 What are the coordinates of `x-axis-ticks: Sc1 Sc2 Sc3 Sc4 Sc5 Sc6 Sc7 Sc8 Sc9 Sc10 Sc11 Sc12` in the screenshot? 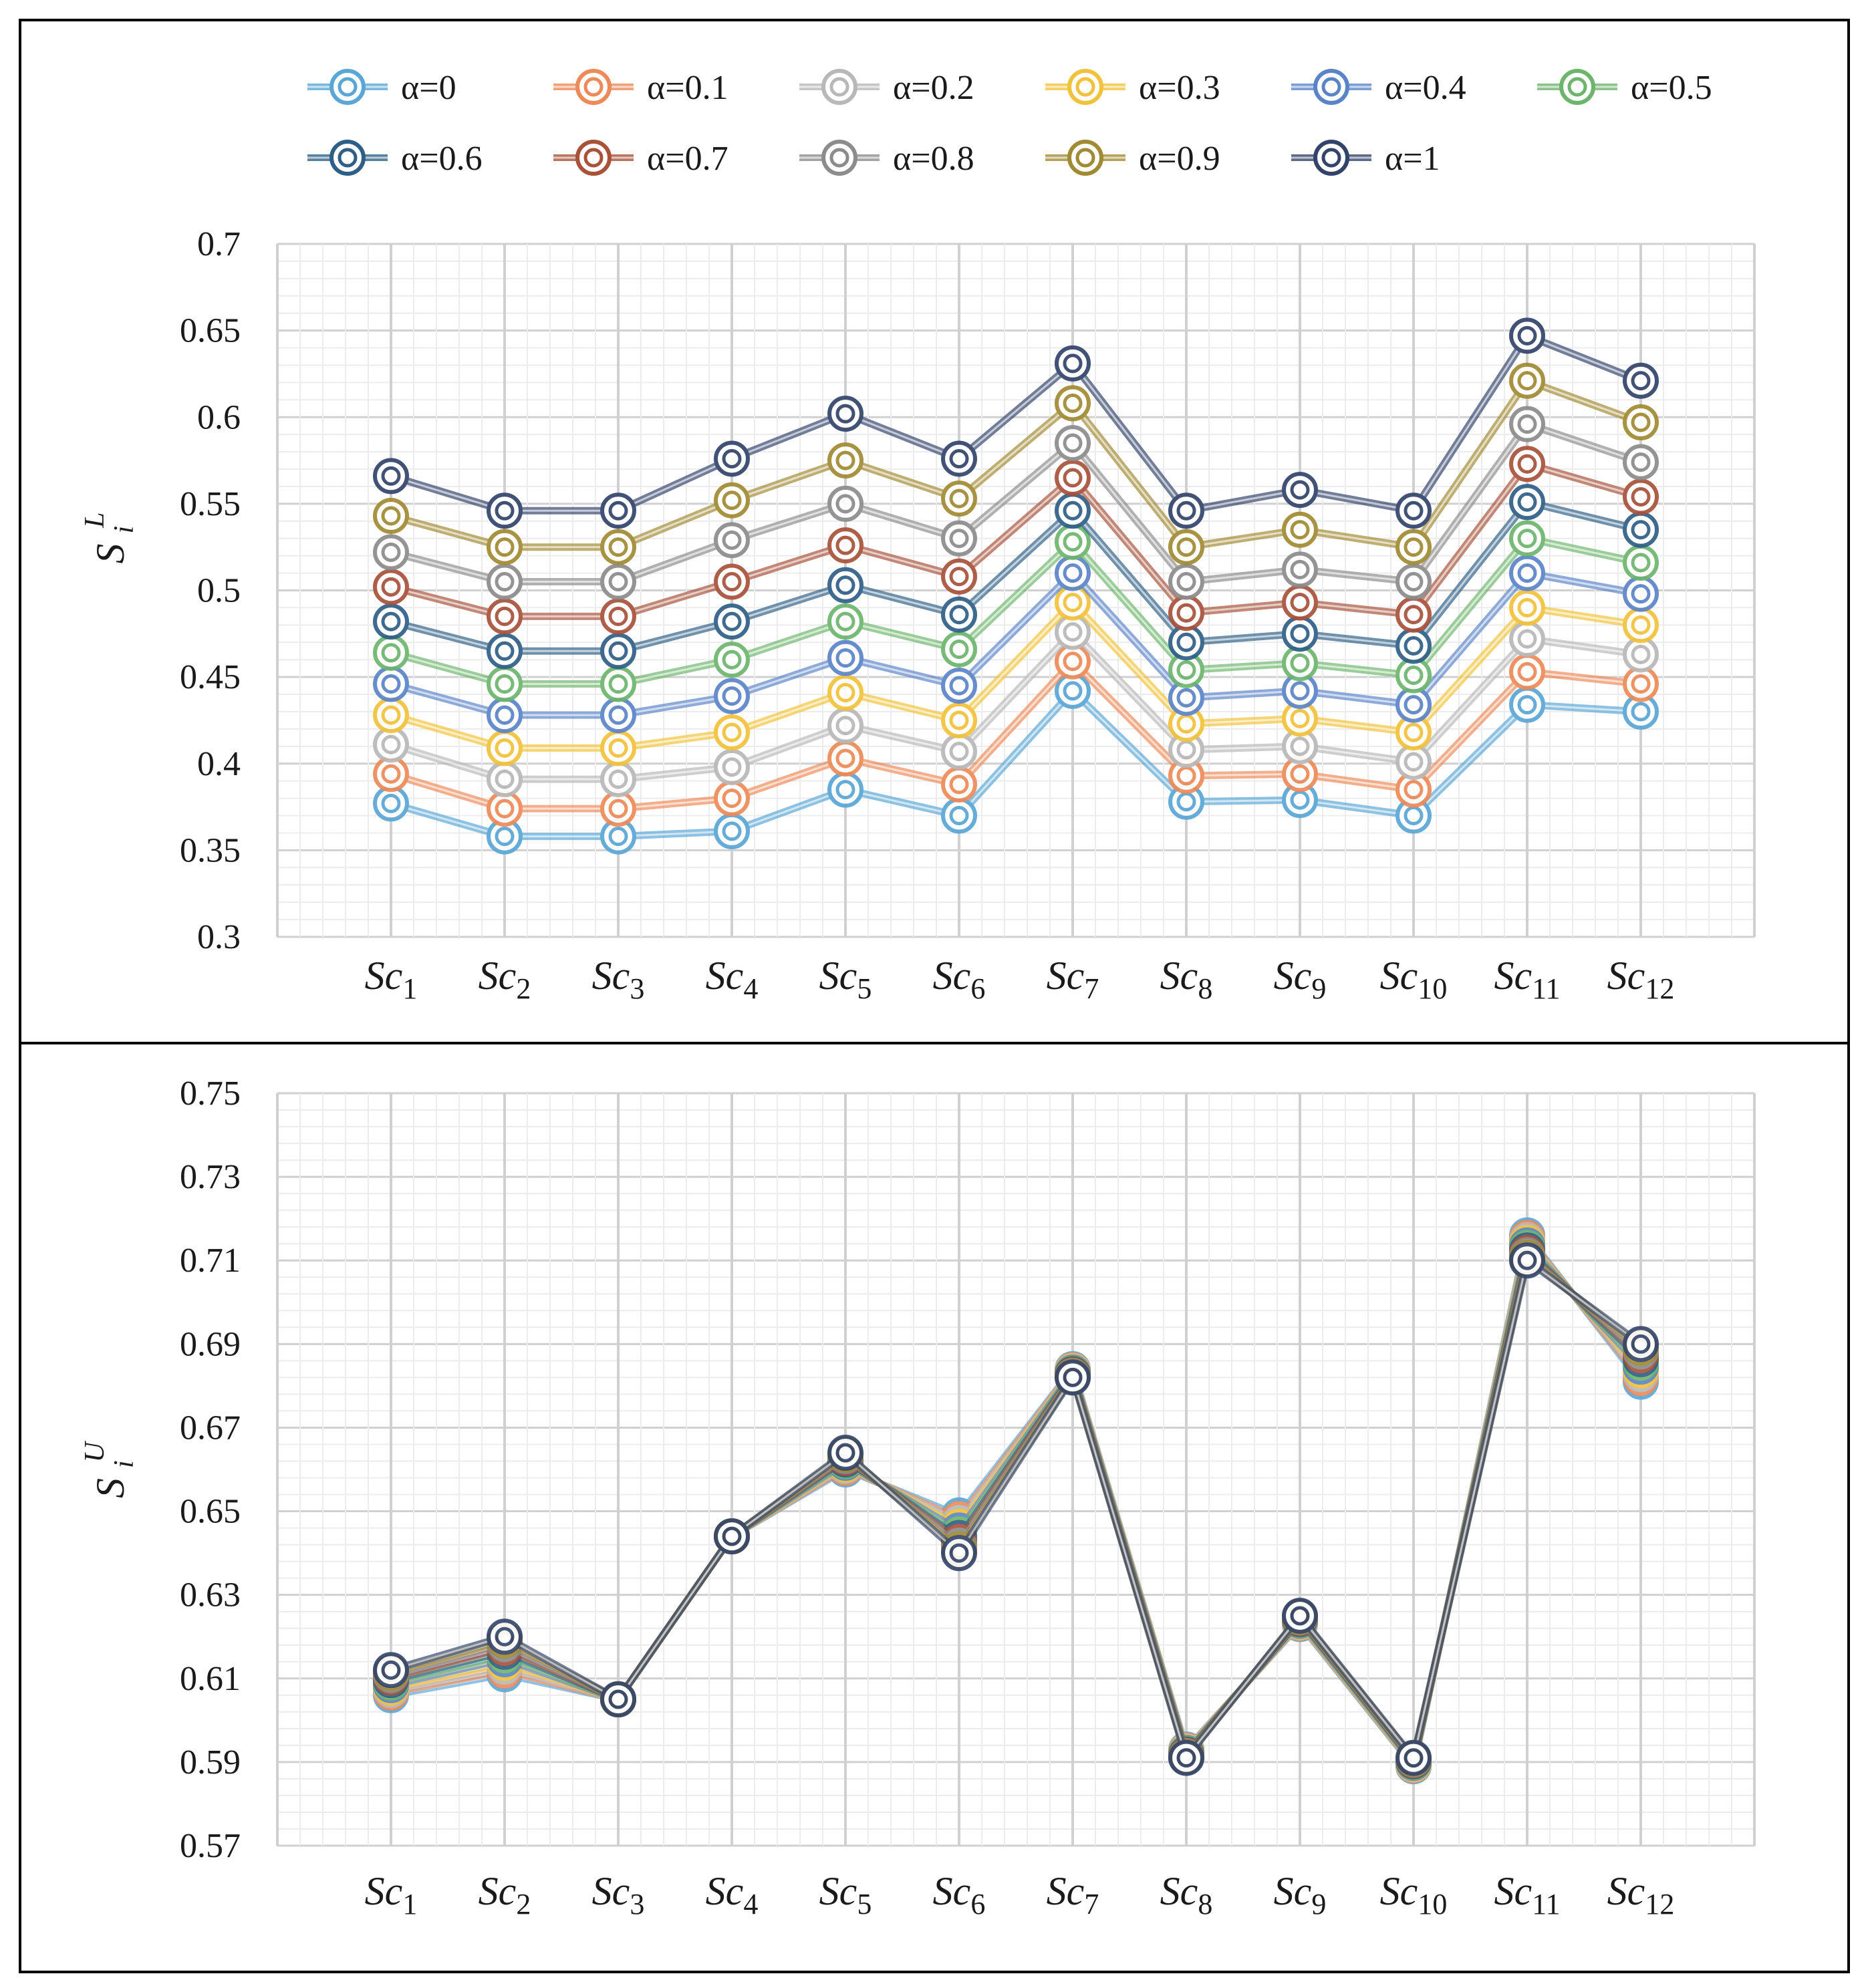 It's located at (1020, 979).